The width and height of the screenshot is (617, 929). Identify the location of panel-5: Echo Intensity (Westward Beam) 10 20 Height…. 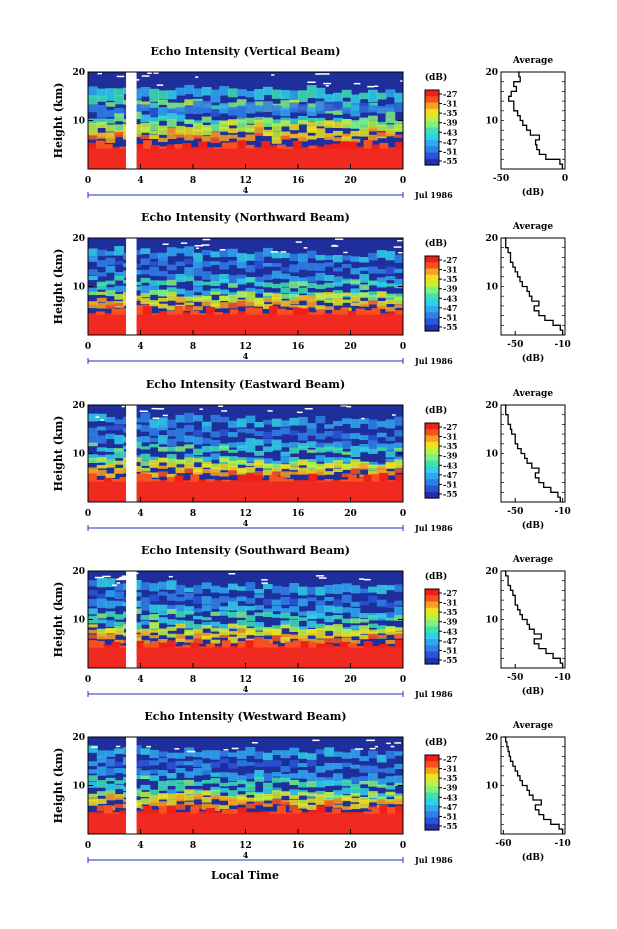
(311, 787).